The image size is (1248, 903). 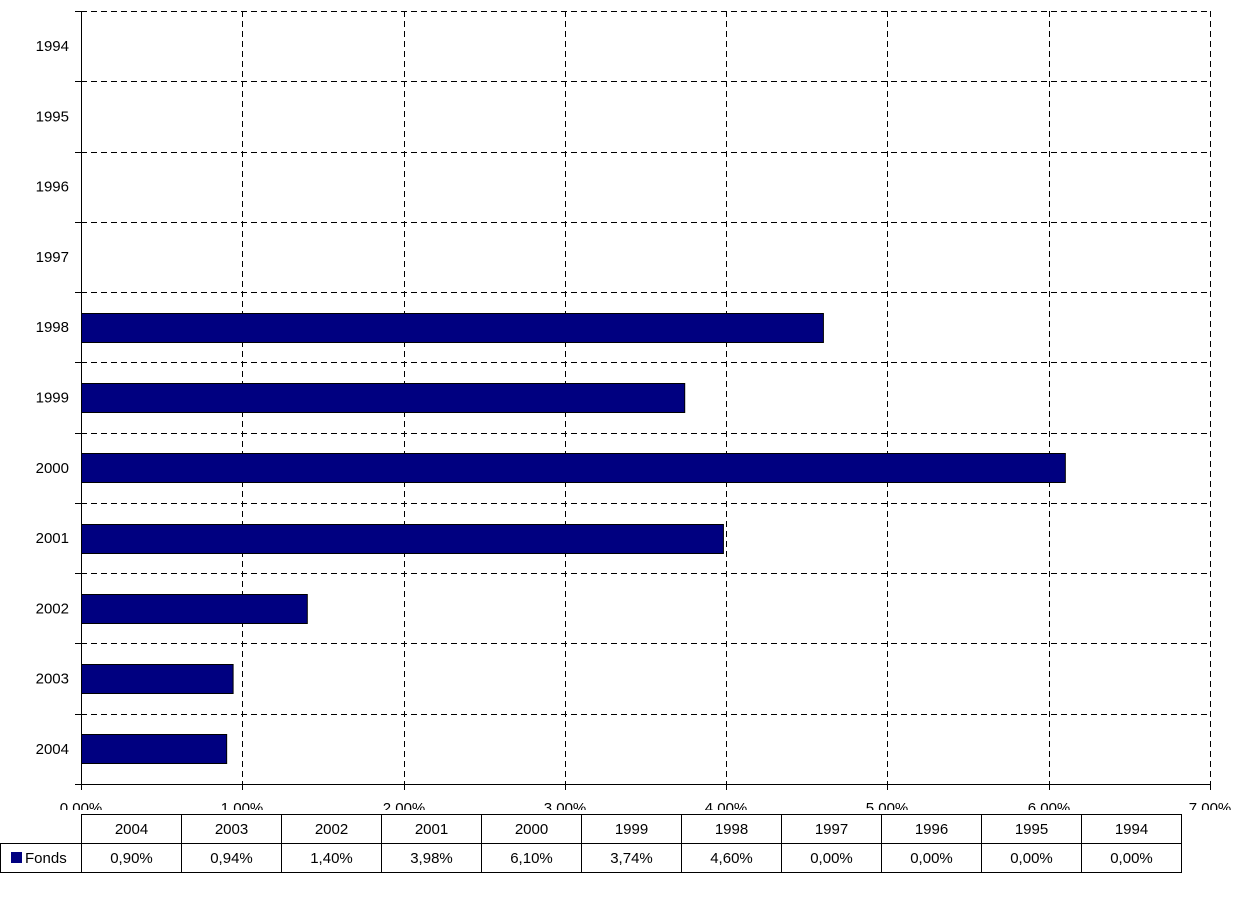 I want to click on x-tick-label: 7,00%, so click(x=1210, y=805).